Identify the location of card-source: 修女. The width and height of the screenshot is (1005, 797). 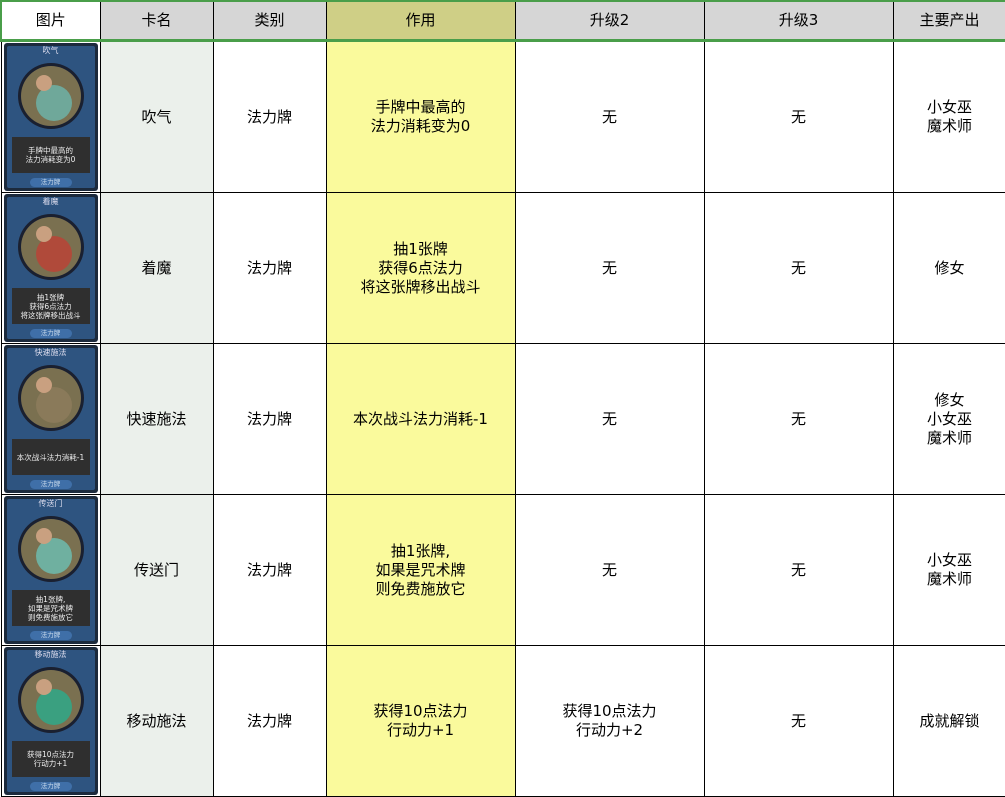
(948, 268).